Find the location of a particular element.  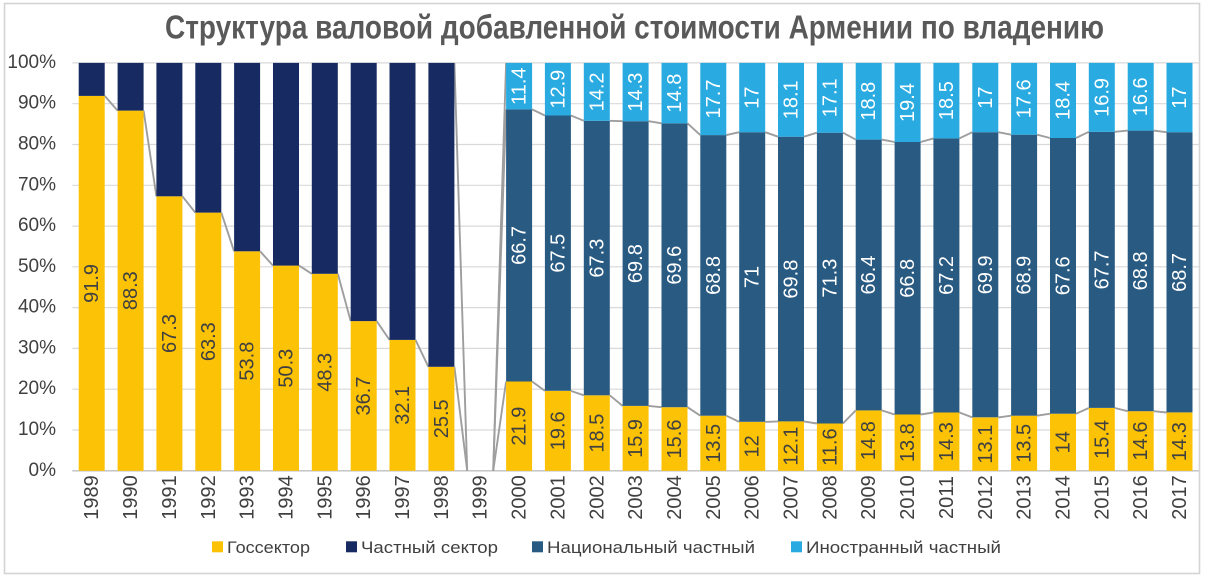

svg-text: 1992 is located at coordinates (209, 497).